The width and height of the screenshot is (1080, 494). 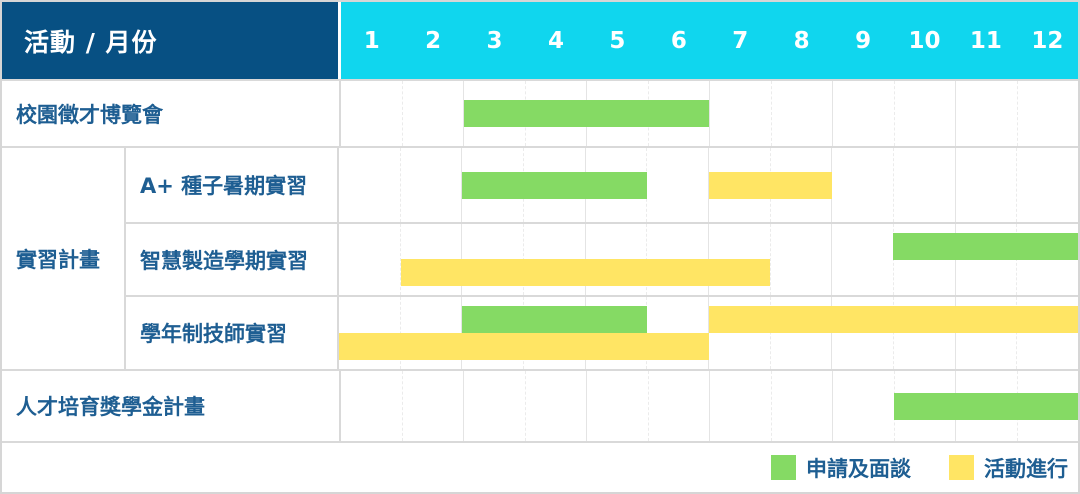 I want to click on month-header-cell: 1, so click(x=371, y=40).